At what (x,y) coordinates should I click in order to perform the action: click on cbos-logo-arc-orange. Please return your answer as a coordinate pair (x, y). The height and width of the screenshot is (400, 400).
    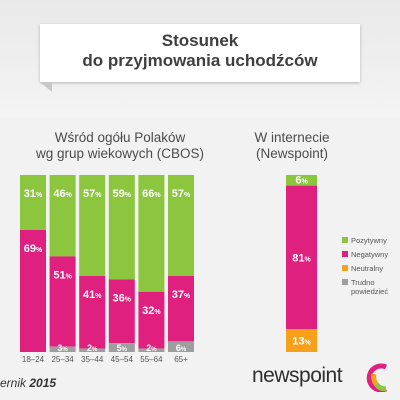
    Looking at the image, I should click on (375, 379).